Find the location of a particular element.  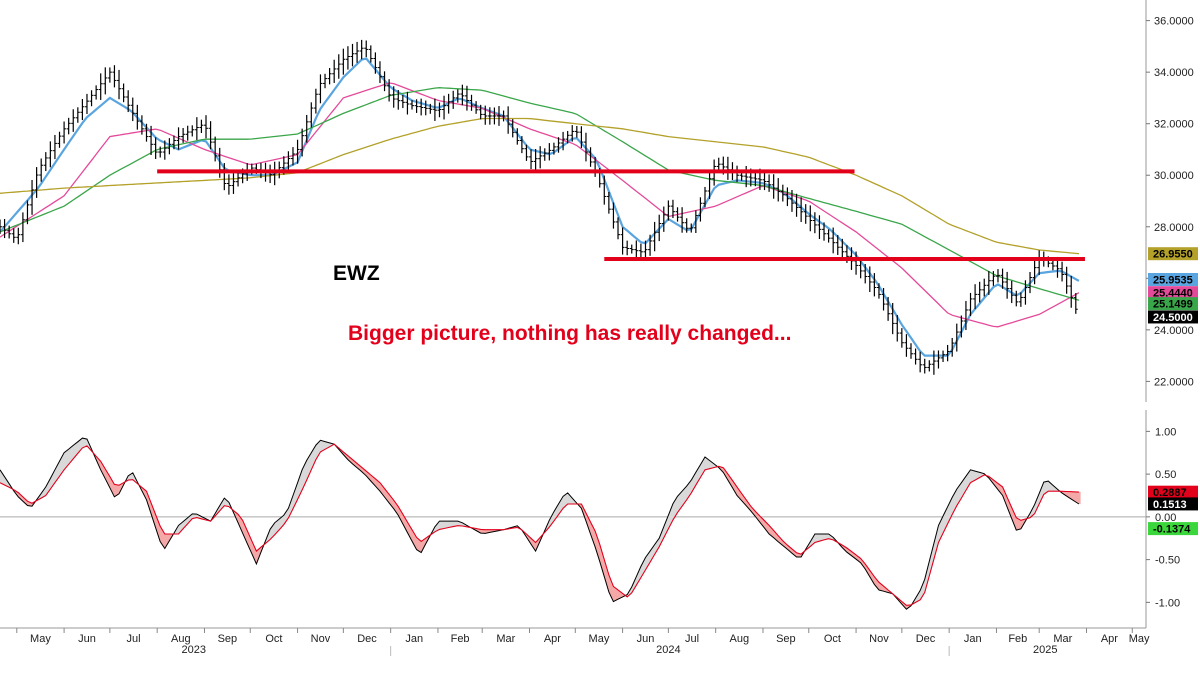

price-badge-label: 25.4440 is located at coordinates (1173, 294).